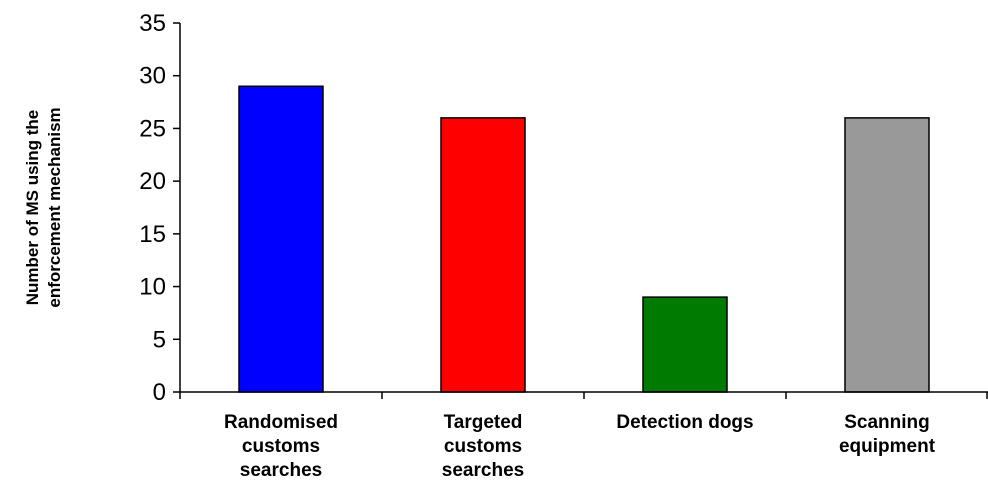  Describe the element at coordinates (483, 422) in the screenshot. I see `x-category-label-line: Targeted` at that location.